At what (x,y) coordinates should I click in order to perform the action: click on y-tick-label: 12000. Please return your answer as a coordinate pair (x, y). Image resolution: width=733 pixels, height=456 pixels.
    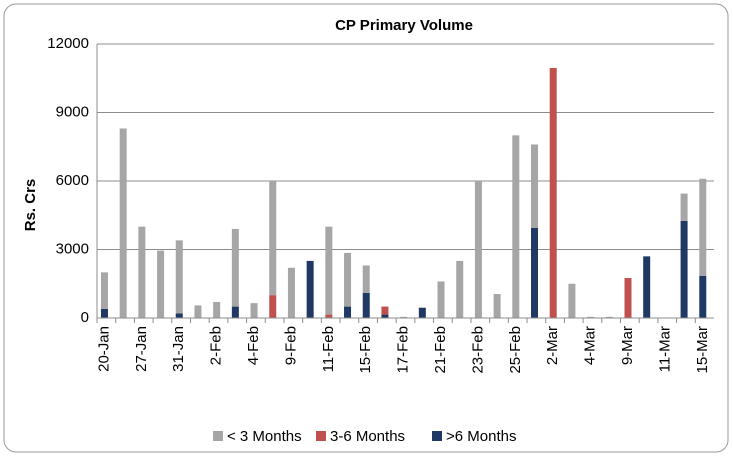
    Looking at the image, I should click on (68, 43).